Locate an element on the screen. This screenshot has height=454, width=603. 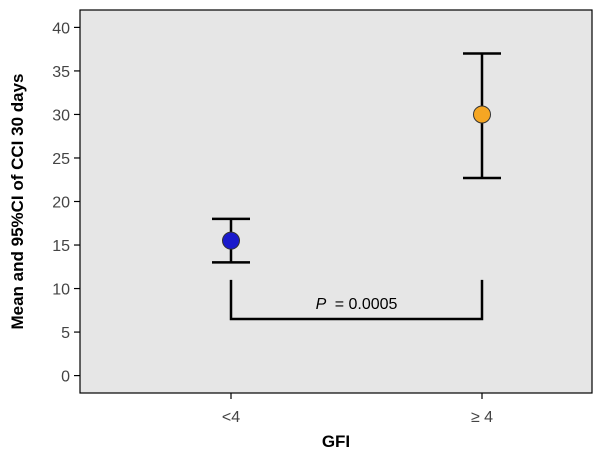
y-axis: 0 5 10 15 20 25 30 35 40 is located at coordinates (66, 203).